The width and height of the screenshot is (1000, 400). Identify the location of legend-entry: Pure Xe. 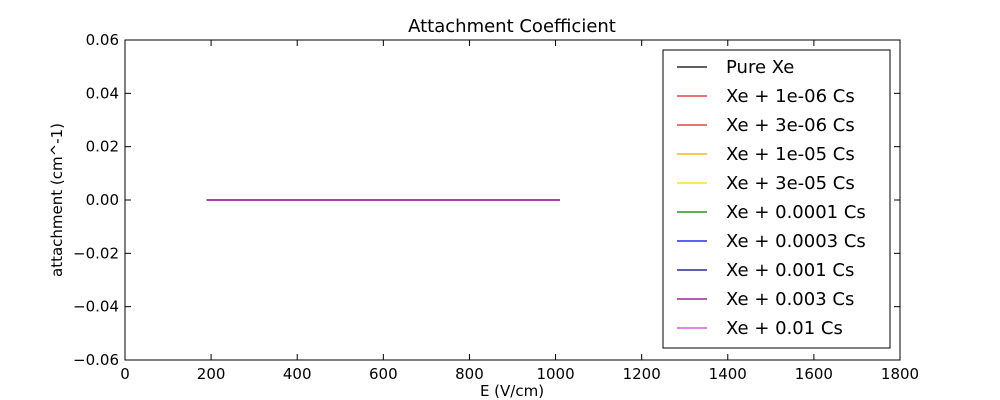
(760, 67).